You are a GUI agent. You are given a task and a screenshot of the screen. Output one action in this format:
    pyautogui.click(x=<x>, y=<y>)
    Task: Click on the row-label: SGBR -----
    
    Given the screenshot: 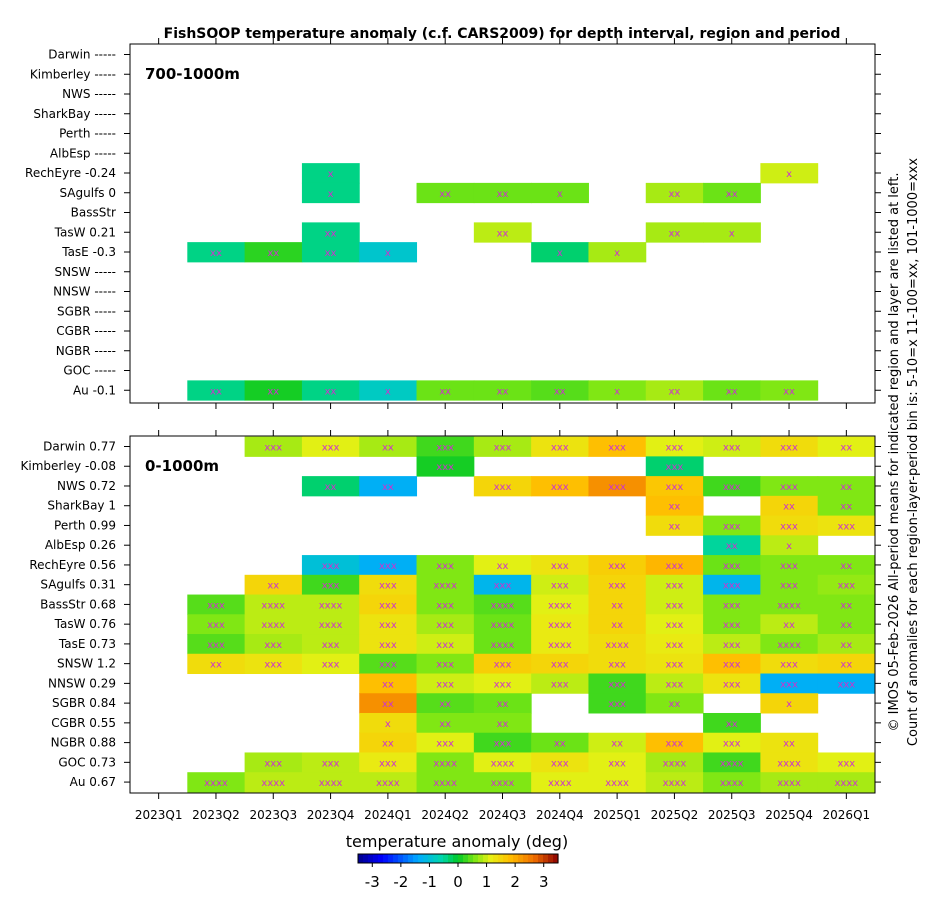 What is the action you would take?
    pyautogui.click(x=86, y=311)
    